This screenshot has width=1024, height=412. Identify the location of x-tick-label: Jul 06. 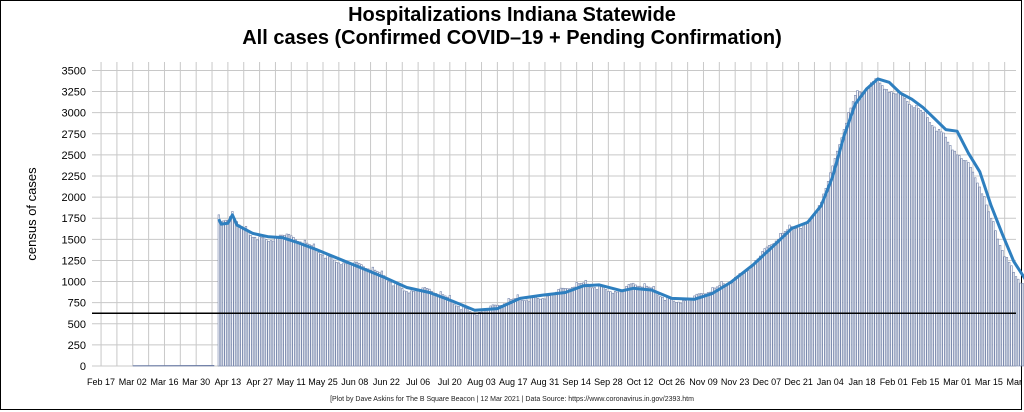
(418, 382).